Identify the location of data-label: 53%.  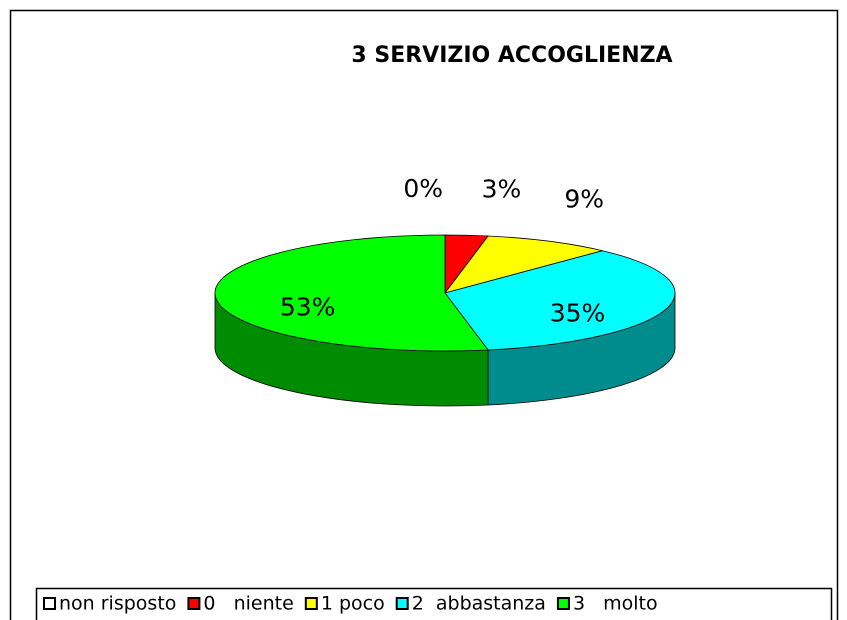
(308, 306).